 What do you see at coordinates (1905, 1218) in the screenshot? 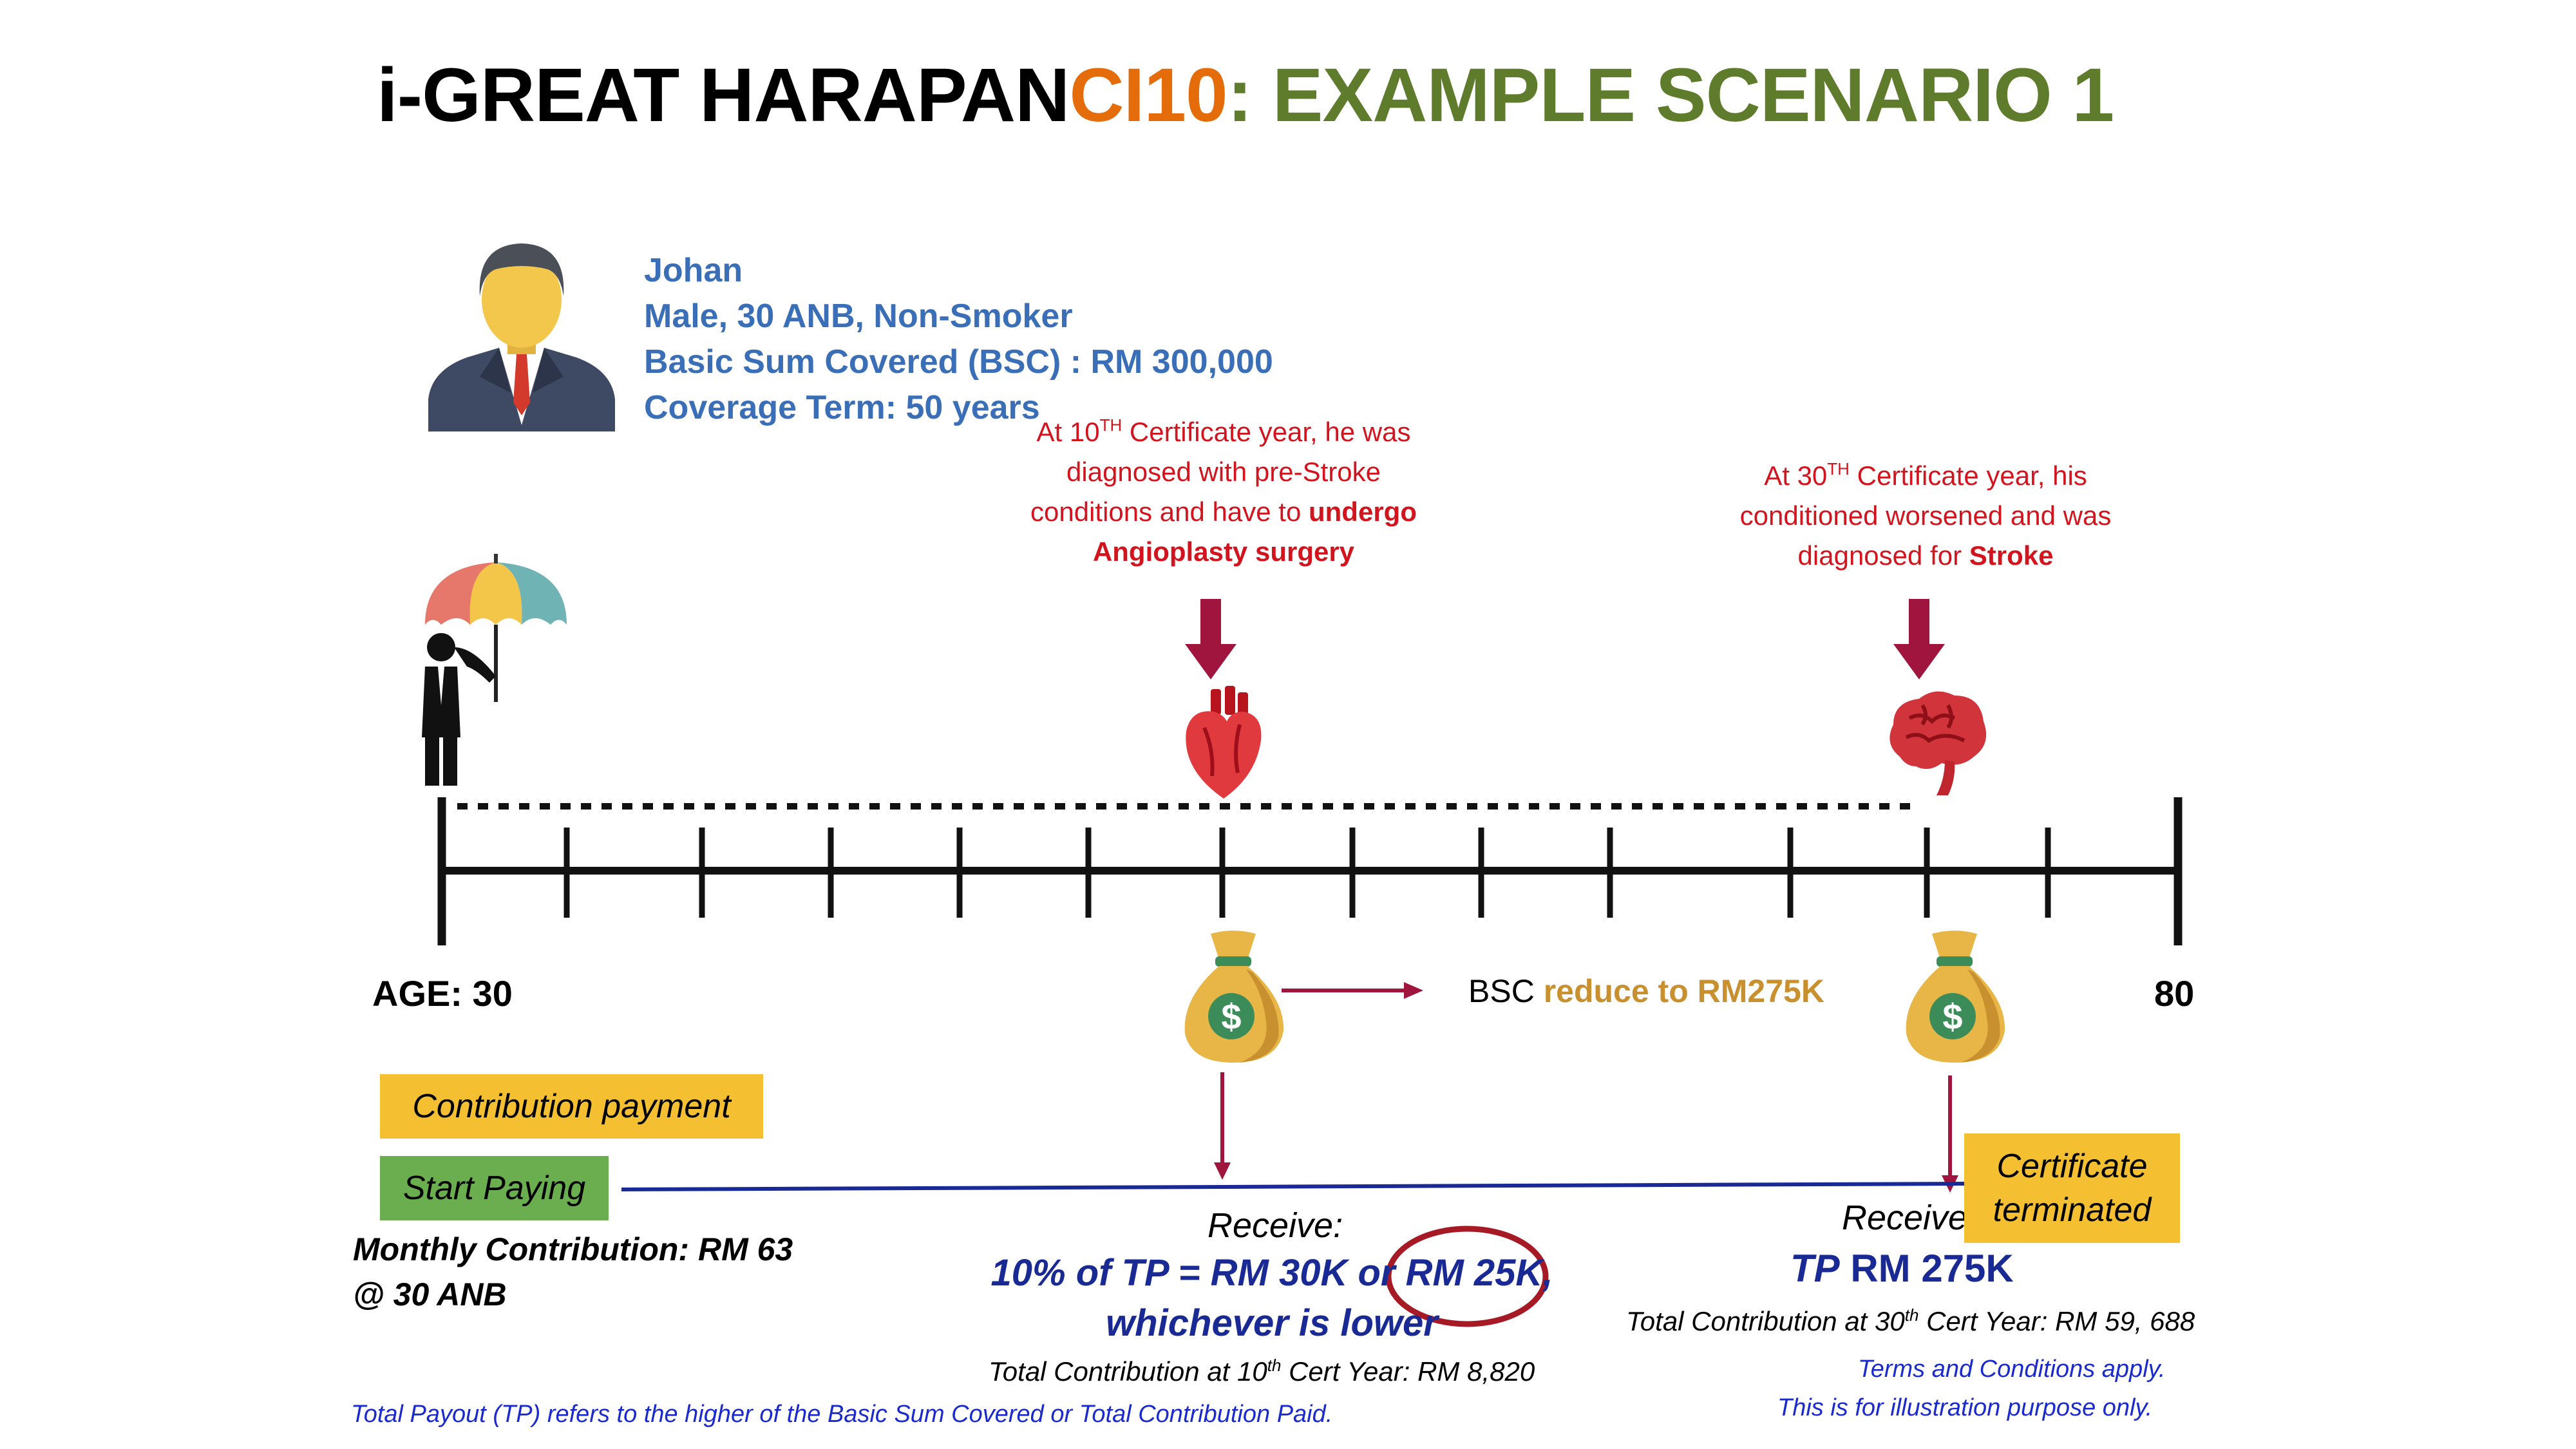
I see `receive-label-2: Receive` at bounding box center [1905, 1218].